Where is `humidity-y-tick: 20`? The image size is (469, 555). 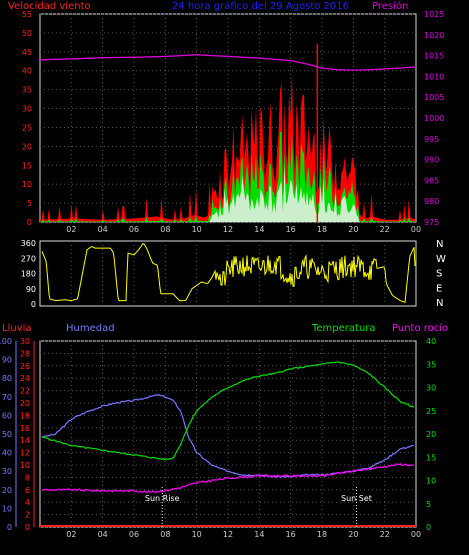 humidity-y-tick: 20 is located at coordinates (7, 490).